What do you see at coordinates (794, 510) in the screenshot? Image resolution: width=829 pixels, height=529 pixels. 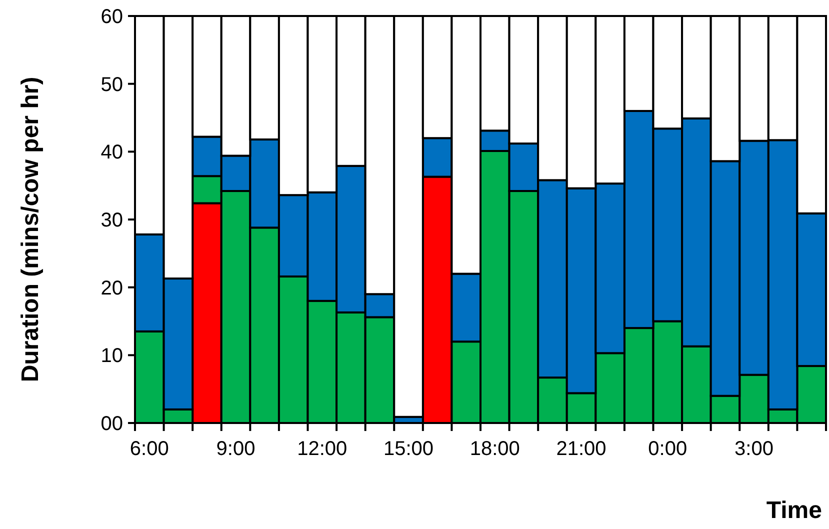 I see `x-axis-title: Time` at bounding box center [794, 510].